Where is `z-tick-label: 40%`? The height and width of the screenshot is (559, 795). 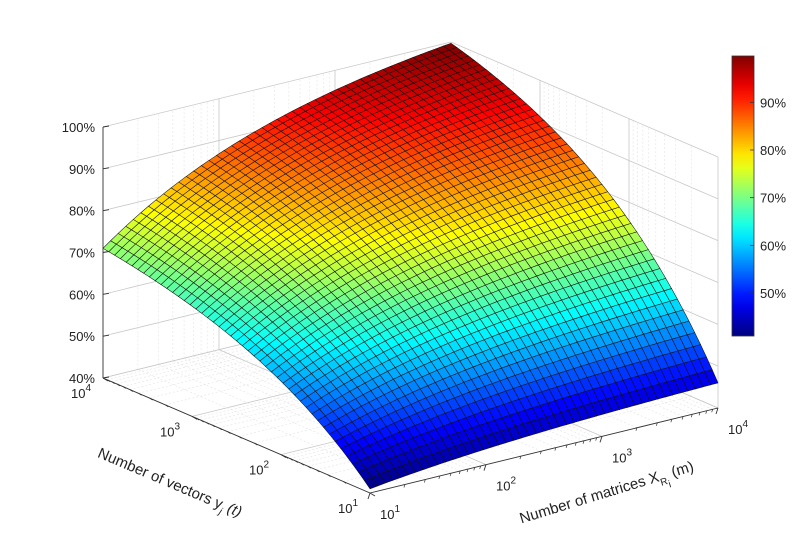 z-tick-label: 40% is located at coordinates (82, 378).